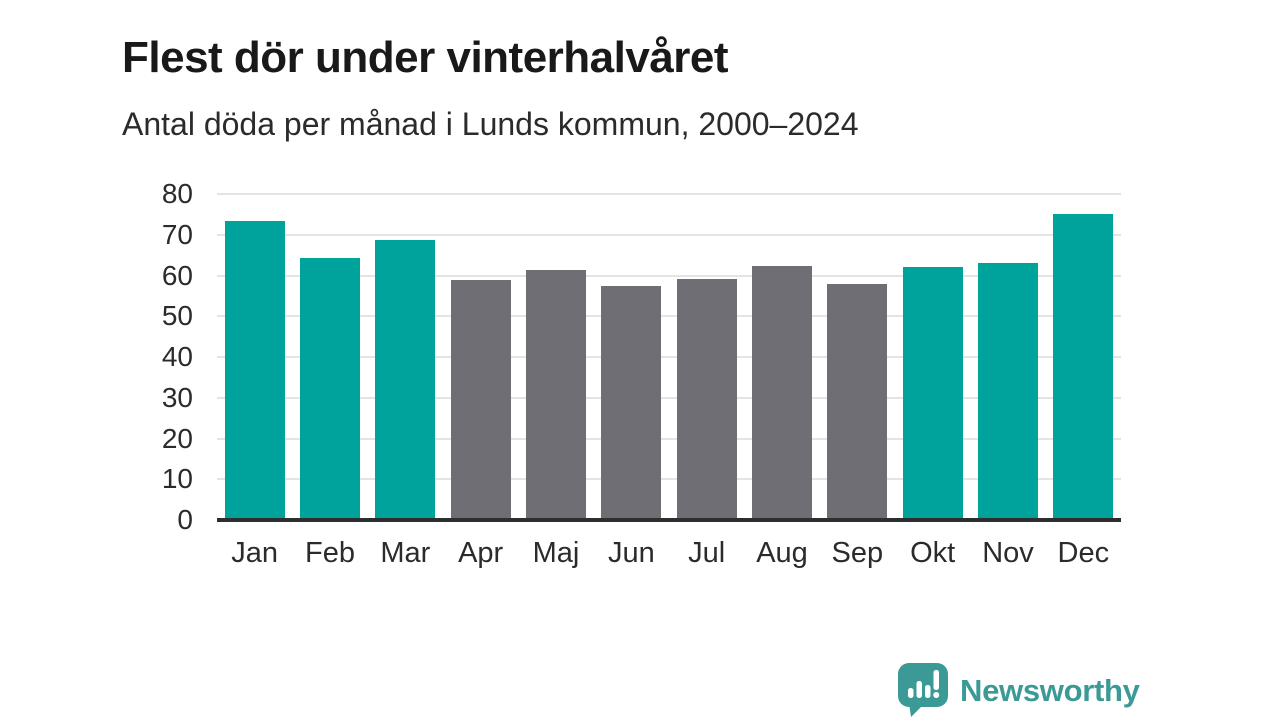  I want to click on x-tick-label-jul: Jul, so click(707, 553).